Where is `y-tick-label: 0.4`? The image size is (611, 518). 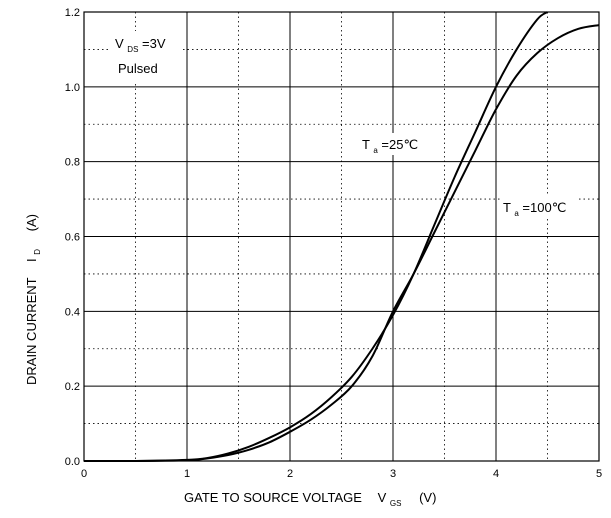 y-tick-label: 0.4 is located at coordinates (72, 312).